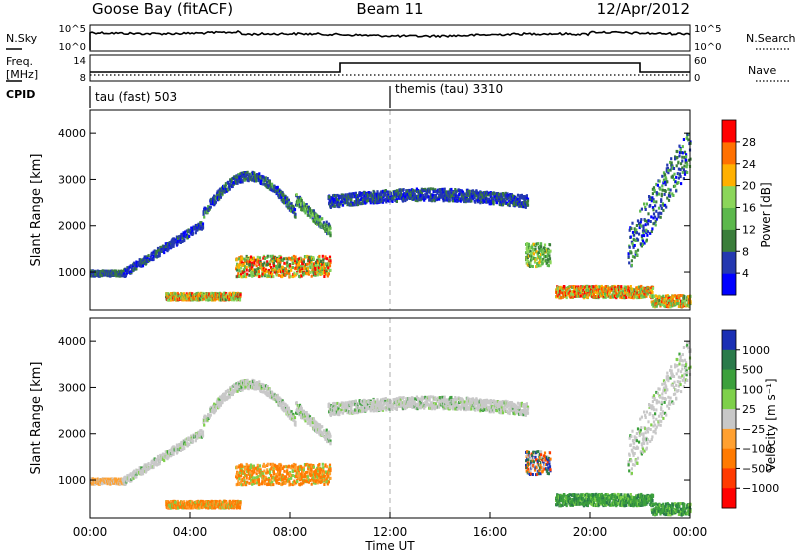 The image size is (800, 554). I want to click on noise-sky-series, so click(390, 40).